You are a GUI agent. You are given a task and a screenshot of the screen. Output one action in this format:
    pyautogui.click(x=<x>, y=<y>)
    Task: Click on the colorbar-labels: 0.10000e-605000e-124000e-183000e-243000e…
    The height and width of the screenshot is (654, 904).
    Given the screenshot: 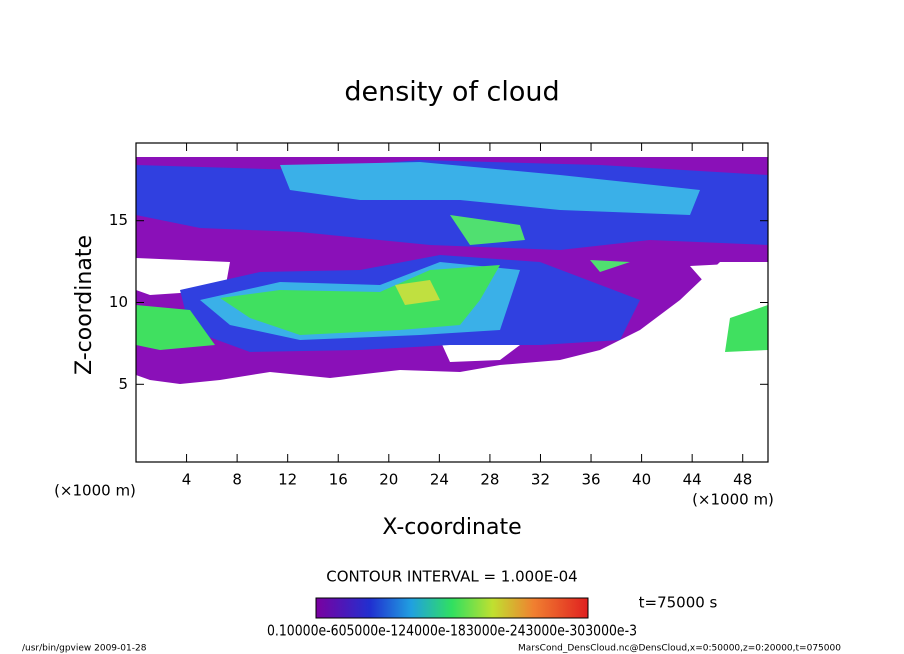 What is the action you would take?
    pyautogui.click(x=452, y=631)
    